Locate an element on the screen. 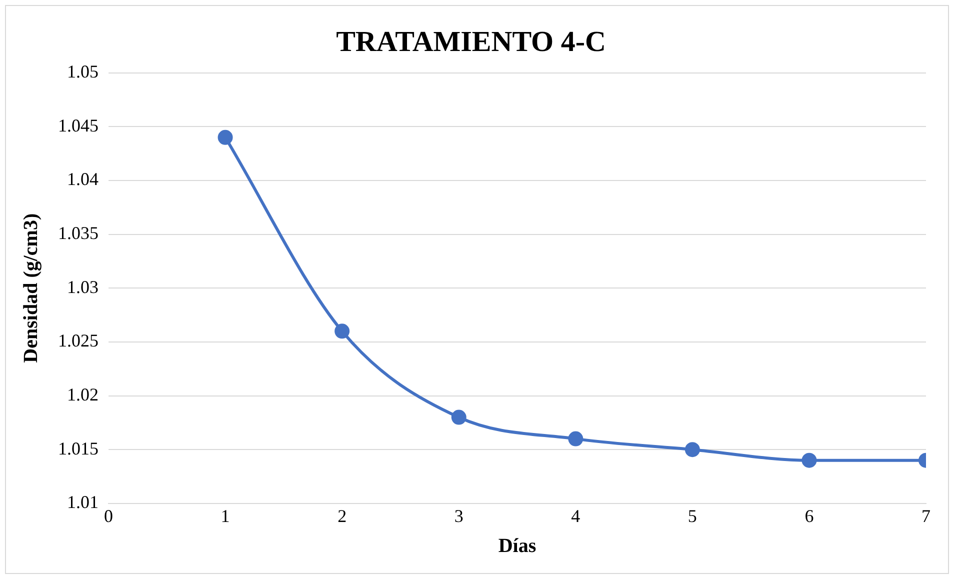 This screenshot has width=956, height=581. y-tick-label: 1.035 is located at coordinates (78, 233).